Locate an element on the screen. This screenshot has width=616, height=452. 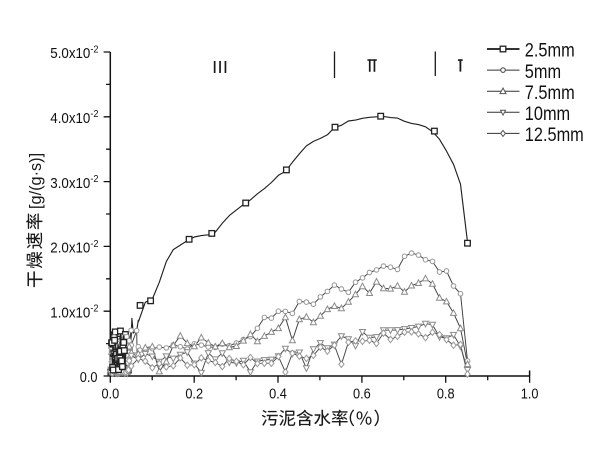
svg-text: 0.8 is located at coordinates (446, 394).